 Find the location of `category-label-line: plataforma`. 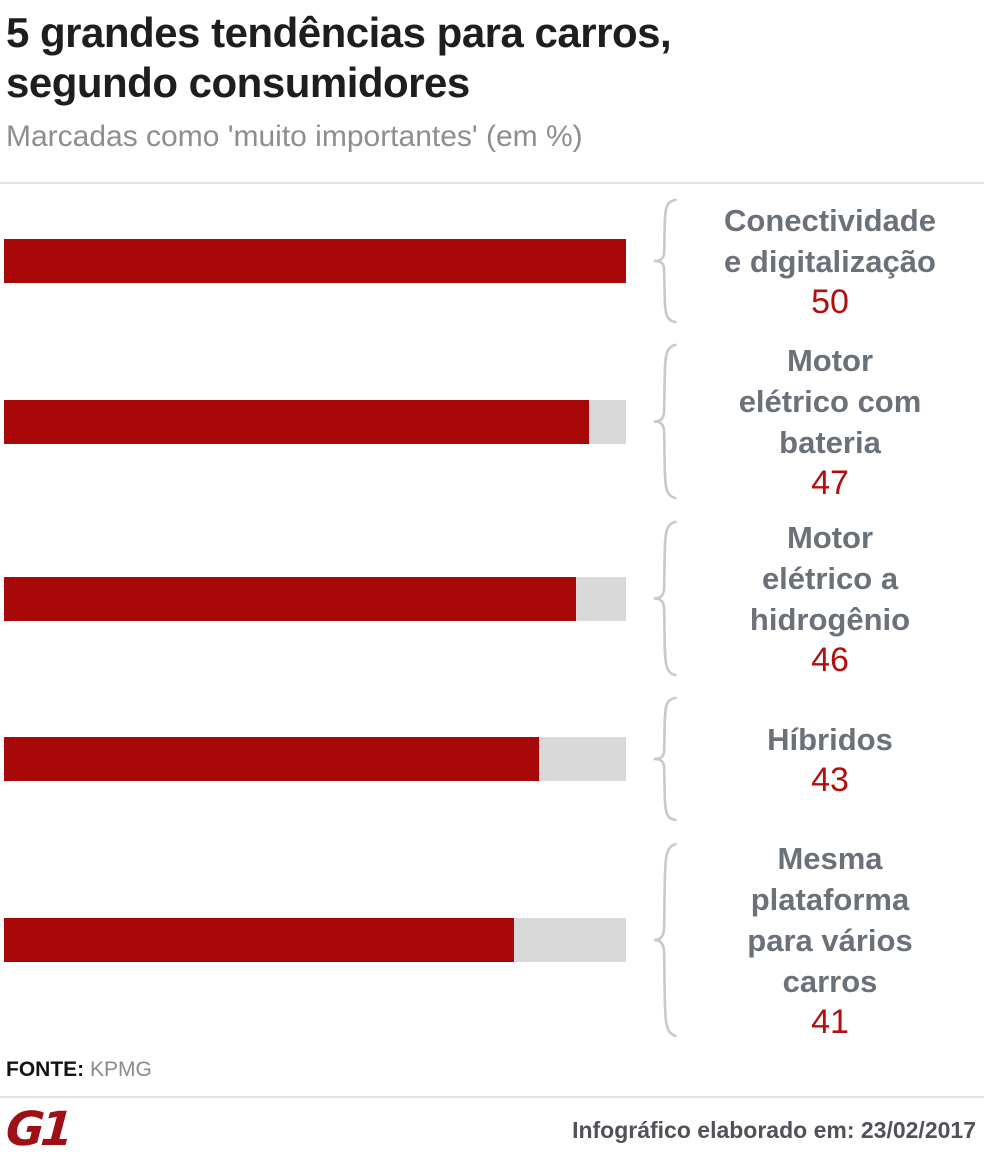

category-label-line: plataforma is located at coordinates (830, 899).